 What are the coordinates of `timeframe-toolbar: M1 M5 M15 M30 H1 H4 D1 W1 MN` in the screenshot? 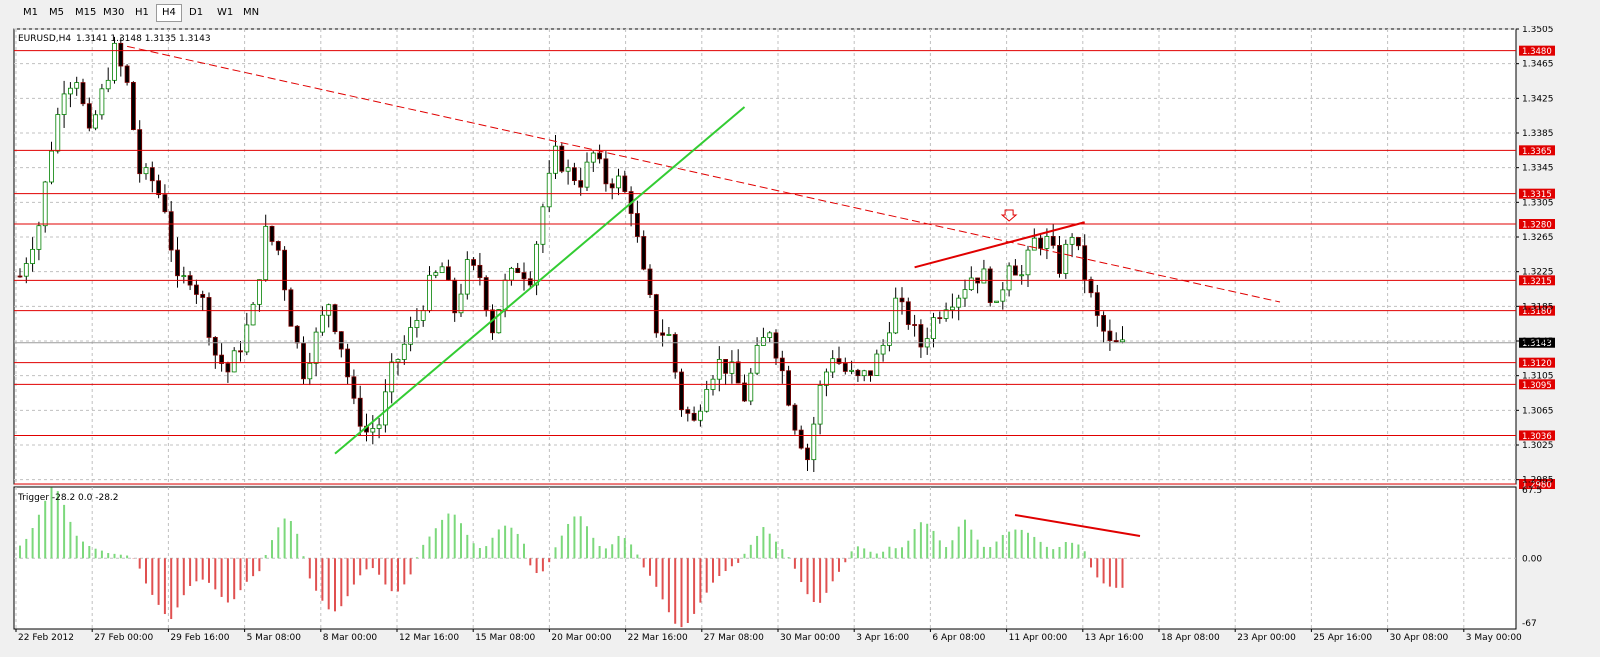 It's located at (800, 13).